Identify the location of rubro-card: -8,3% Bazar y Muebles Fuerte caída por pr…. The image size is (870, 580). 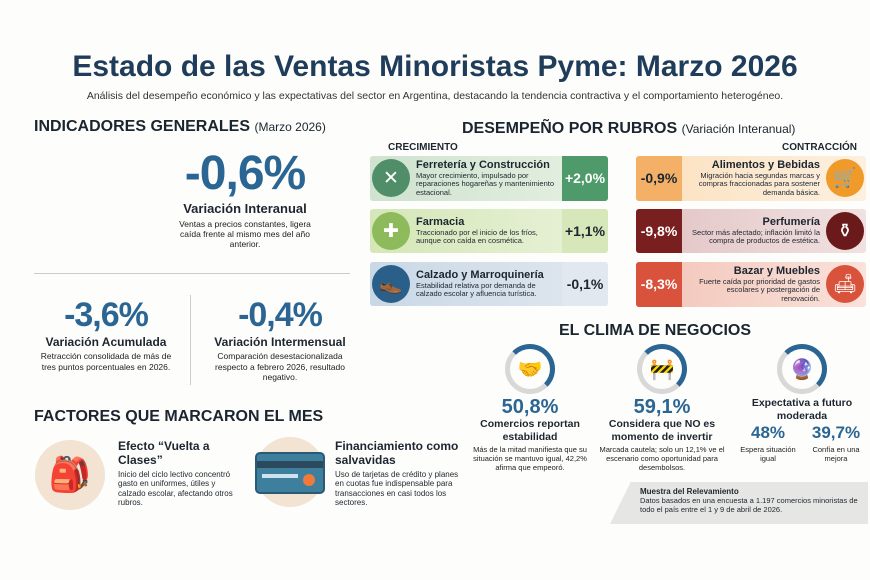
(751, 284).